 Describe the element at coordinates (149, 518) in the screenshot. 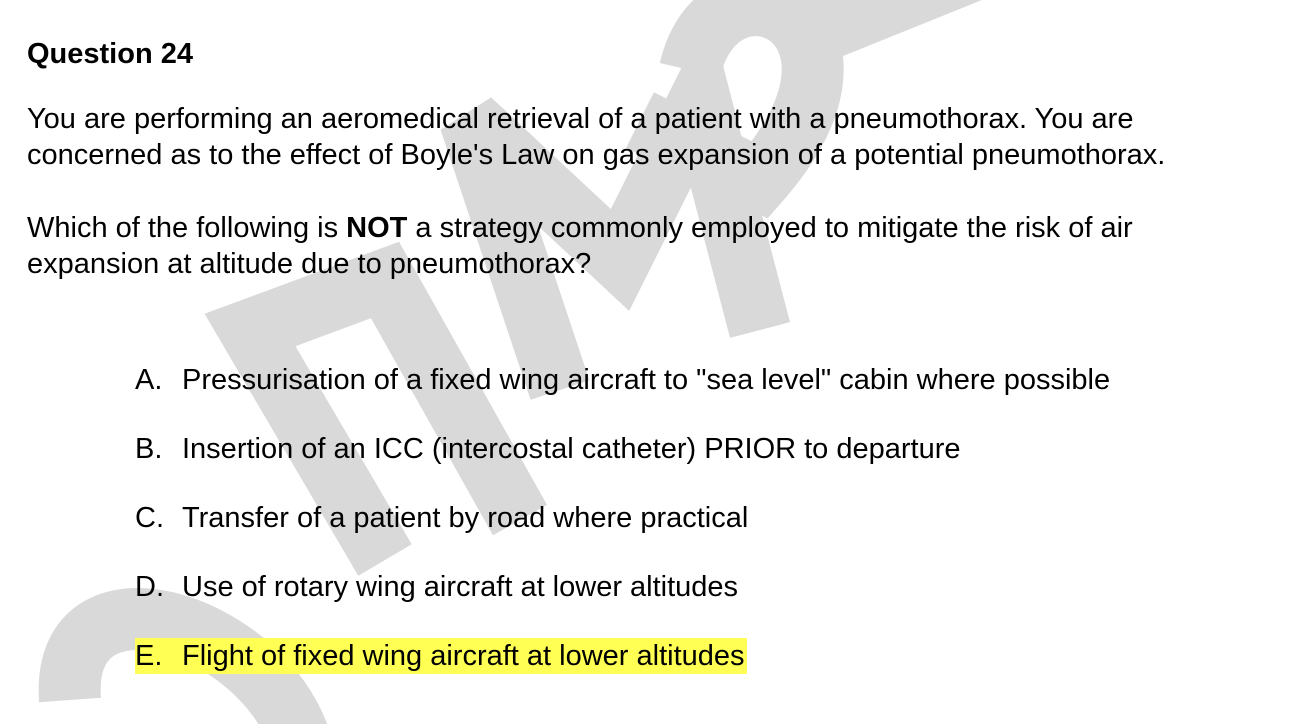

I see `option-letter: C.` at that location.